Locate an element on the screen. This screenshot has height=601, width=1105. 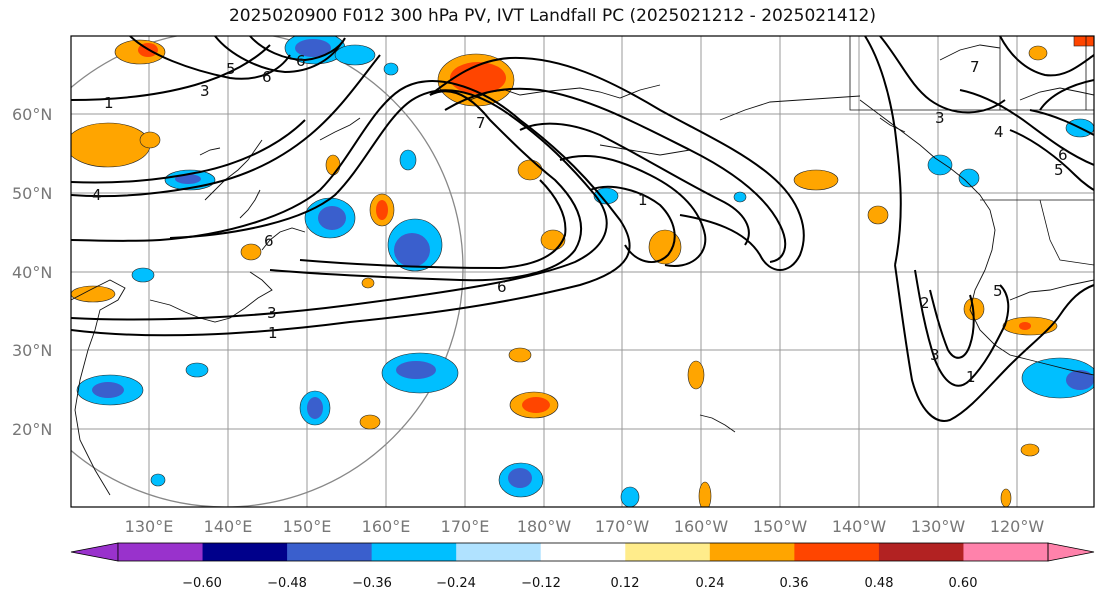
borders is located at coordinates (971, 151).